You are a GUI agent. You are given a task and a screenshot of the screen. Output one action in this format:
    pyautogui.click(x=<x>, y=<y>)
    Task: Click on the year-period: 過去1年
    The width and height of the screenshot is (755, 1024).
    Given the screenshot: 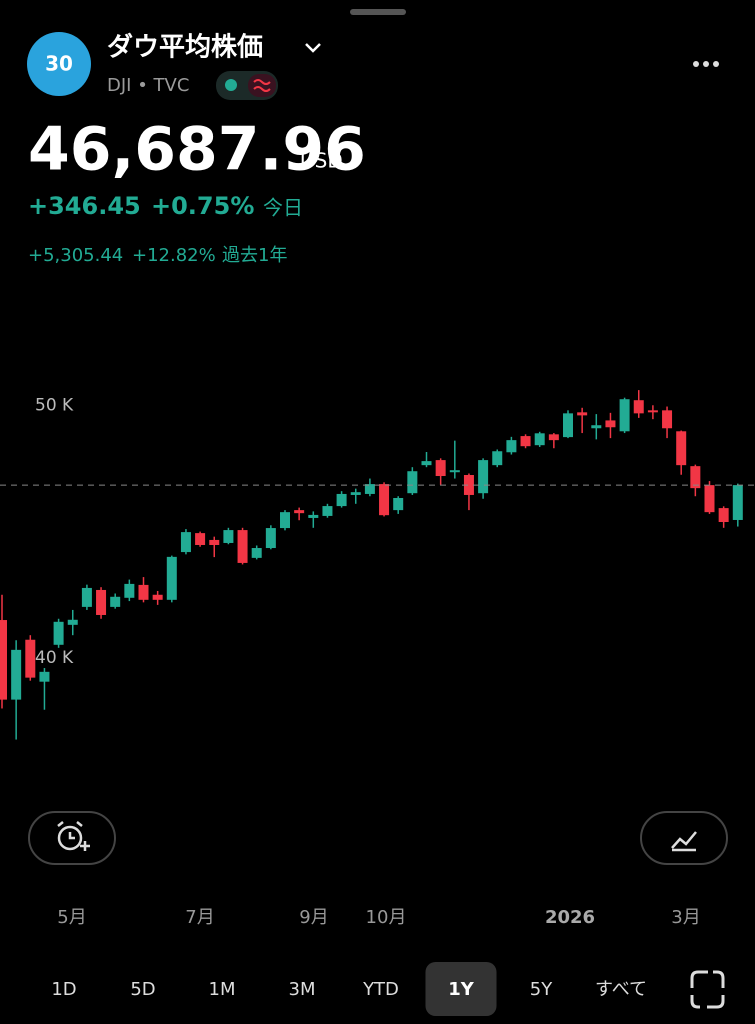 What is the action you would take?
    pyautogui.click(x=254, y=255)
    